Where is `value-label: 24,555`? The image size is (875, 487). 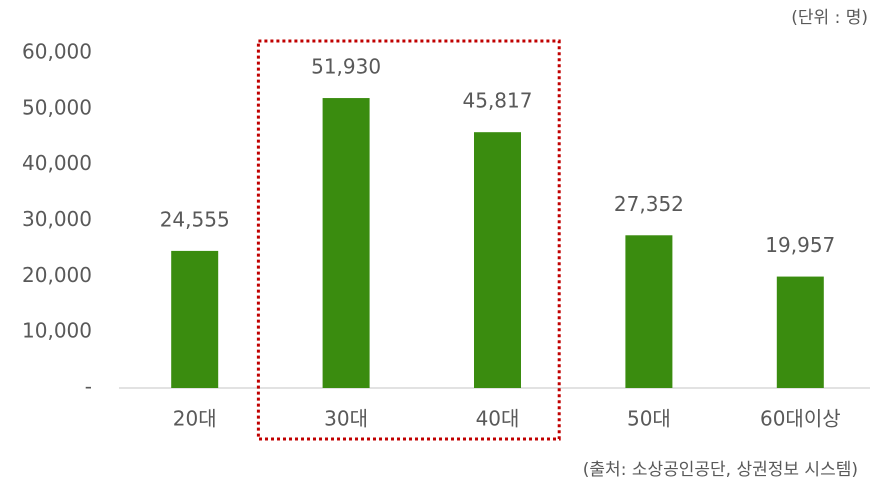
value-label: 24,555 is located at coordinates (195, 219).